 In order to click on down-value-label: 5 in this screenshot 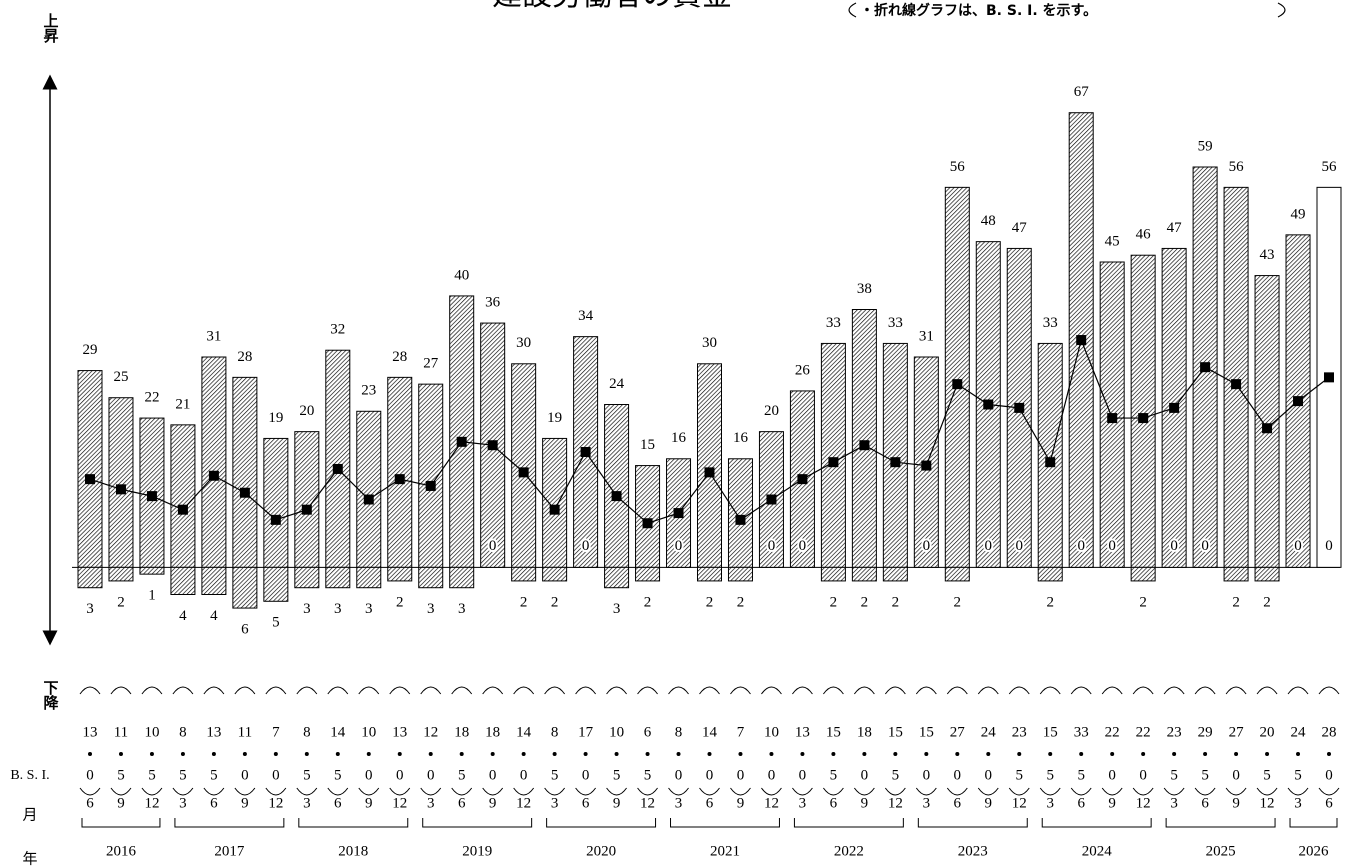, I will do `click(276, 623)`.